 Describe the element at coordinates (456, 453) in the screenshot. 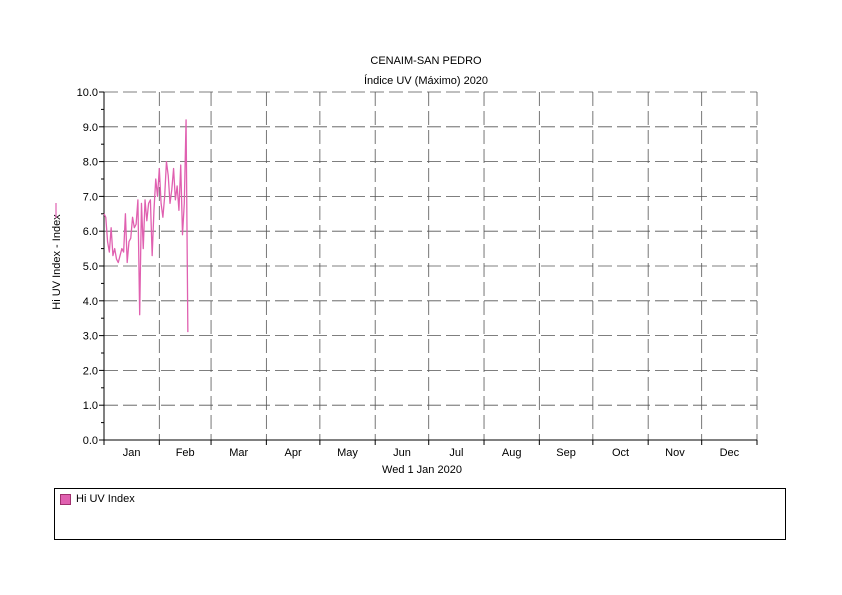

I see `x-tick-label: Jul` at that location.